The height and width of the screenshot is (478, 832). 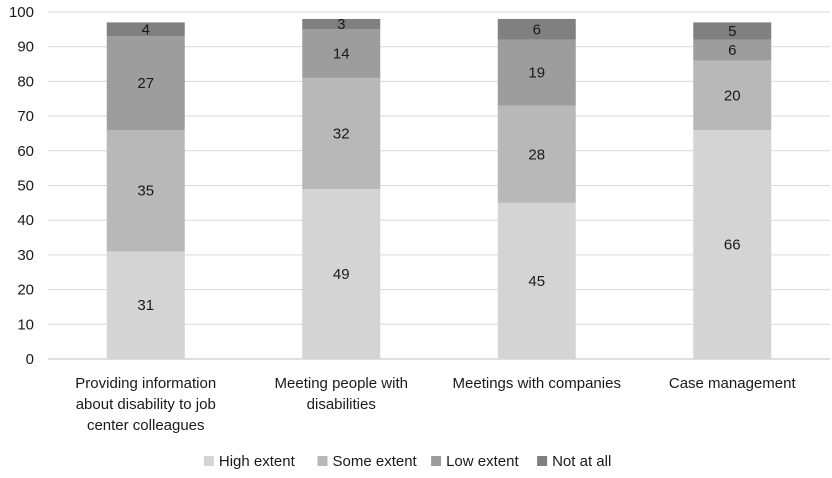 I want to click on legend-label: Low extent, so click(x=482, y=461).